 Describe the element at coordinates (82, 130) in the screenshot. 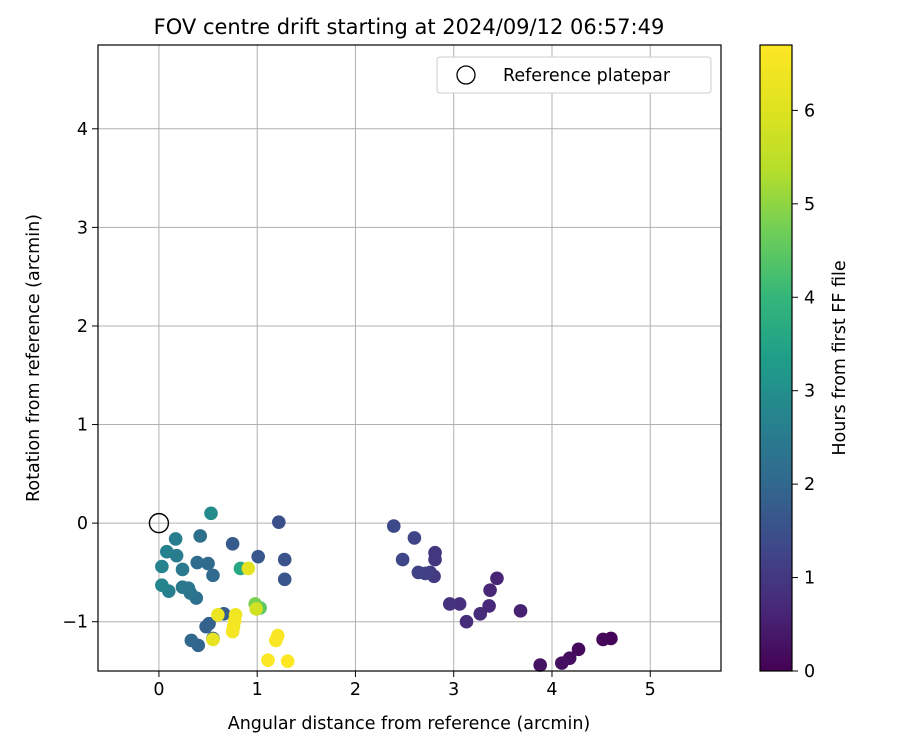

I see `y-tick-label: 4` at that location.